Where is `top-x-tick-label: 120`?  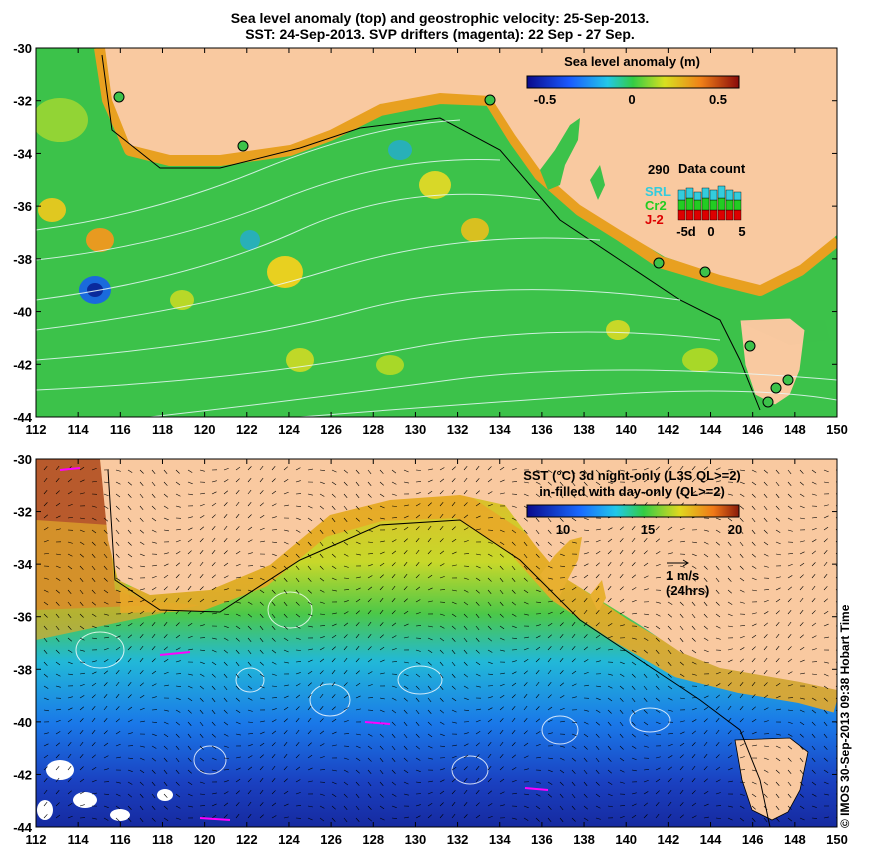 top-x-tick-label: 120 is located at coordinates (205, 429).